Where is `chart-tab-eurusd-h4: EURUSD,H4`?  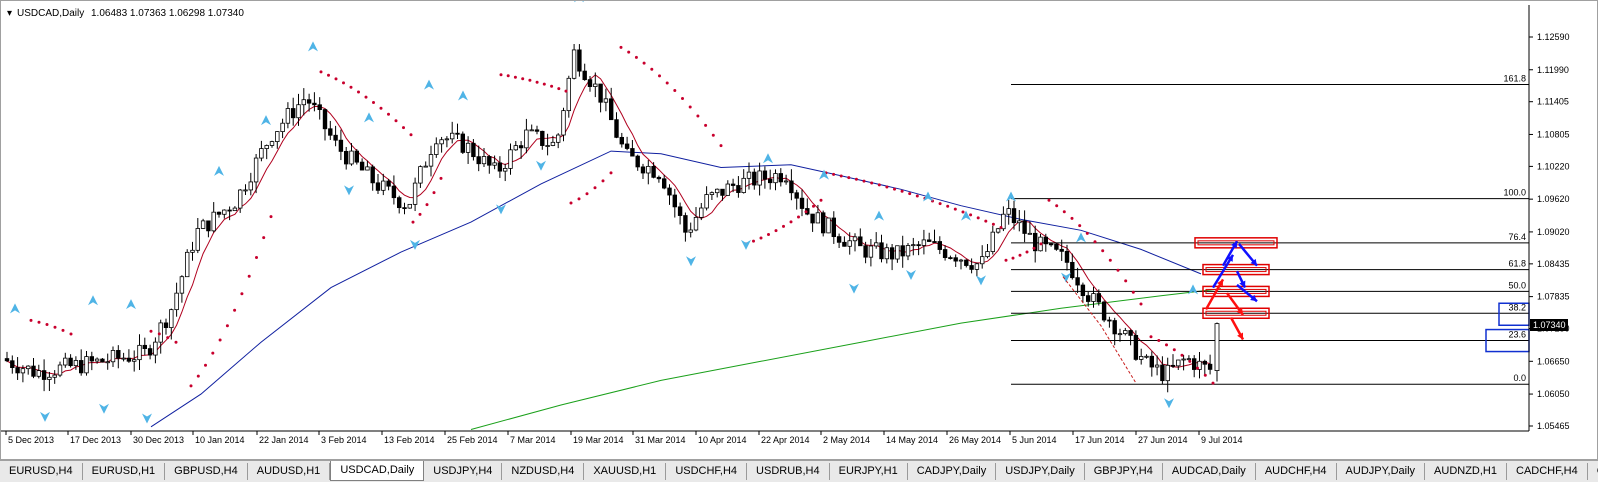 chart-tab-eurusd-h4: EURUSD,H4 is located at coordinates (41, 471).